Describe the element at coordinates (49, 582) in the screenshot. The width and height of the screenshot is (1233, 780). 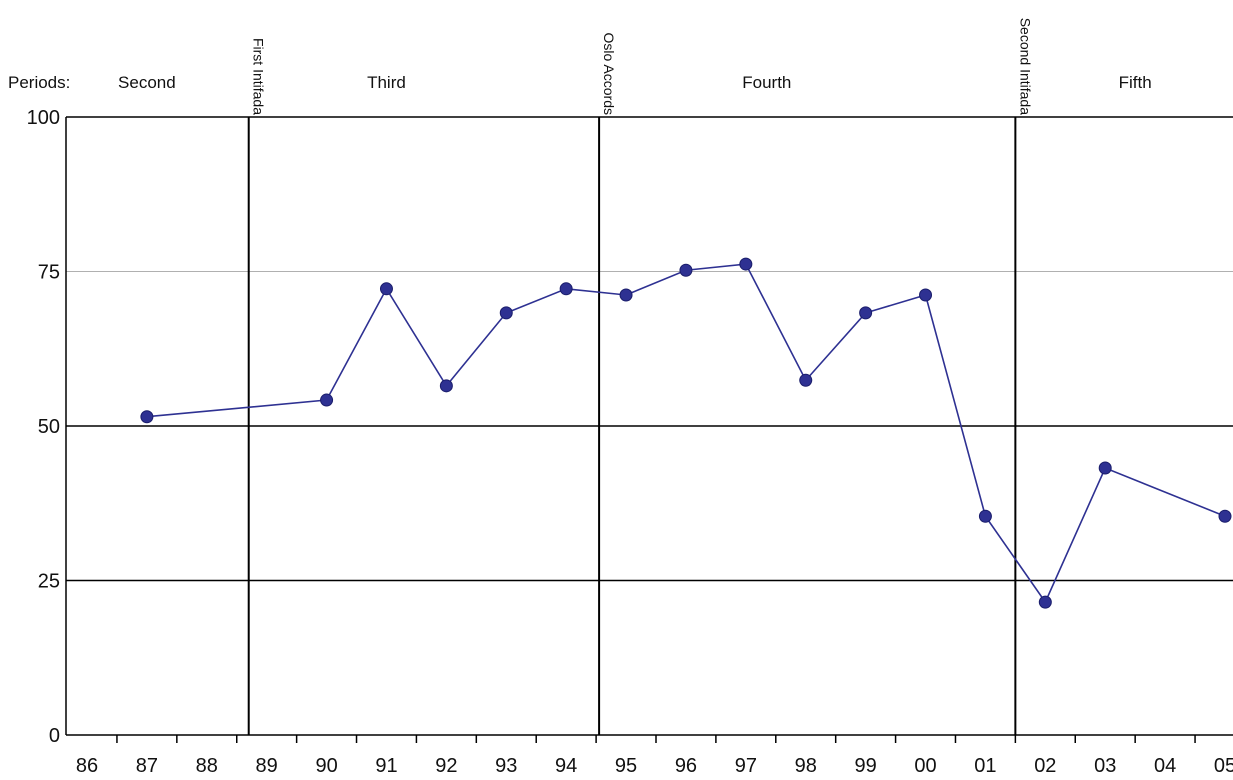
I see `y-tick-label: 25` at that location.